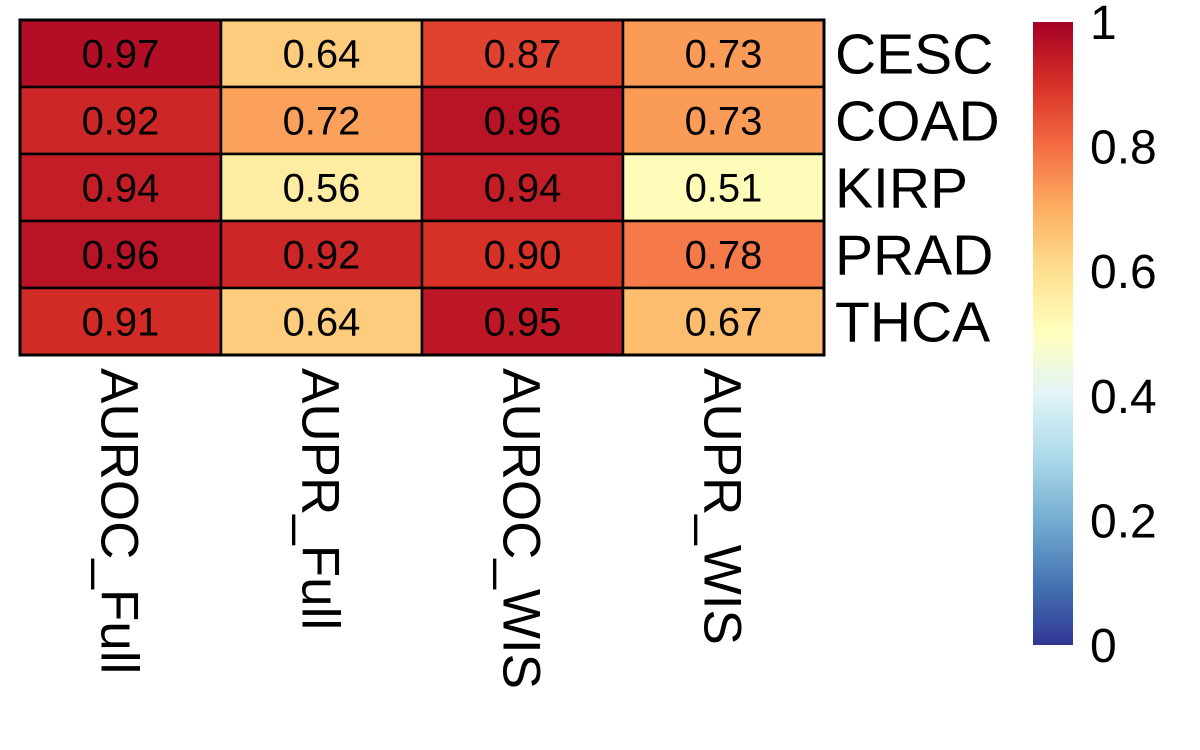 Image resolution: width=1200 pixels, height=750 pixels. Describe the element at coordinates (320, 499) in the screenshot. I see `column-label: AUPR_Full` at that location.